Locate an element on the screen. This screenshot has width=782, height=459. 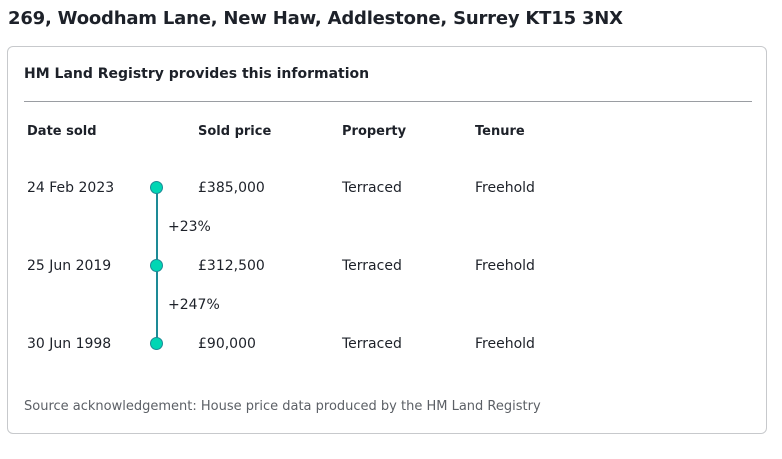
price-change: +247% is located at coordinates (194, 305).